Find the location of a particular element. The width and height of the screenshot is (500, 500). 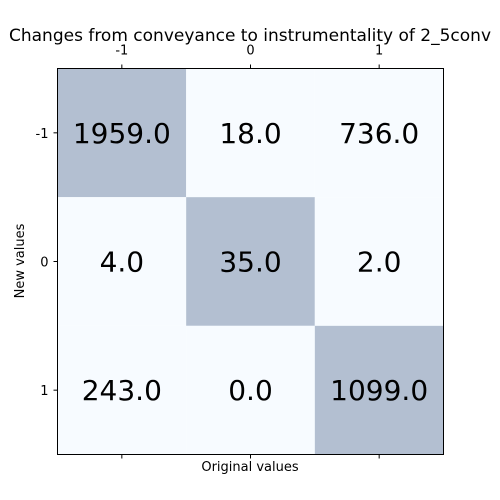

cell-value-label: 2.0 is located at coordinates (379, 262).